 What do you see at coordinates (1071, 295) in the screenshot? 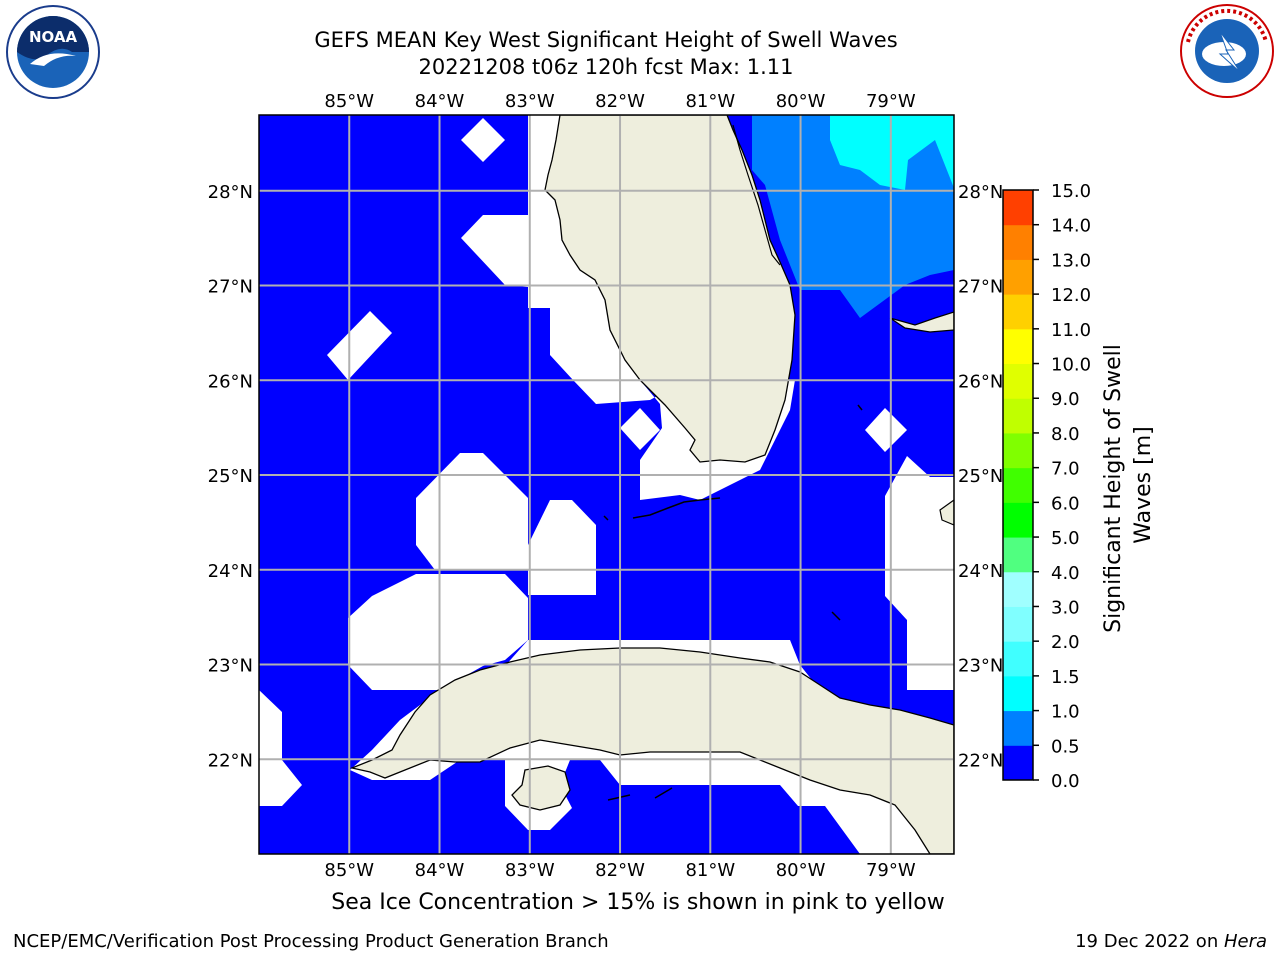
I see `colorbar-tick-label: 12.0` at bounding box center [1071, 295].